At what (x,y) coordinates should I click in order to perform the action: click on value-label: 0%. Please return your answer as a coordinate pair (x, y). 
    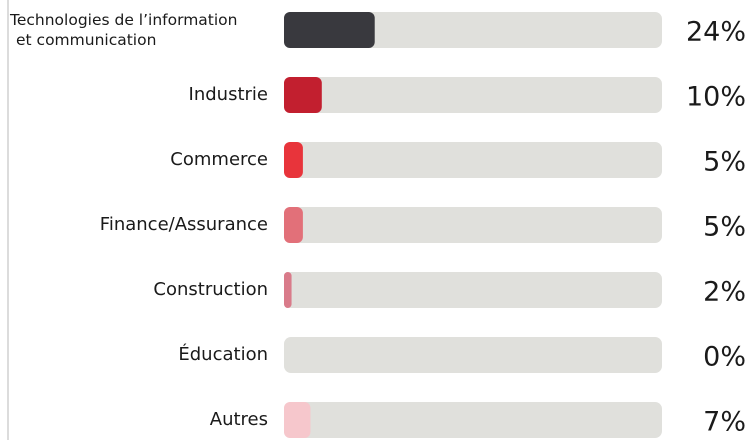
    Looking at the image, I should click on (724, 357).